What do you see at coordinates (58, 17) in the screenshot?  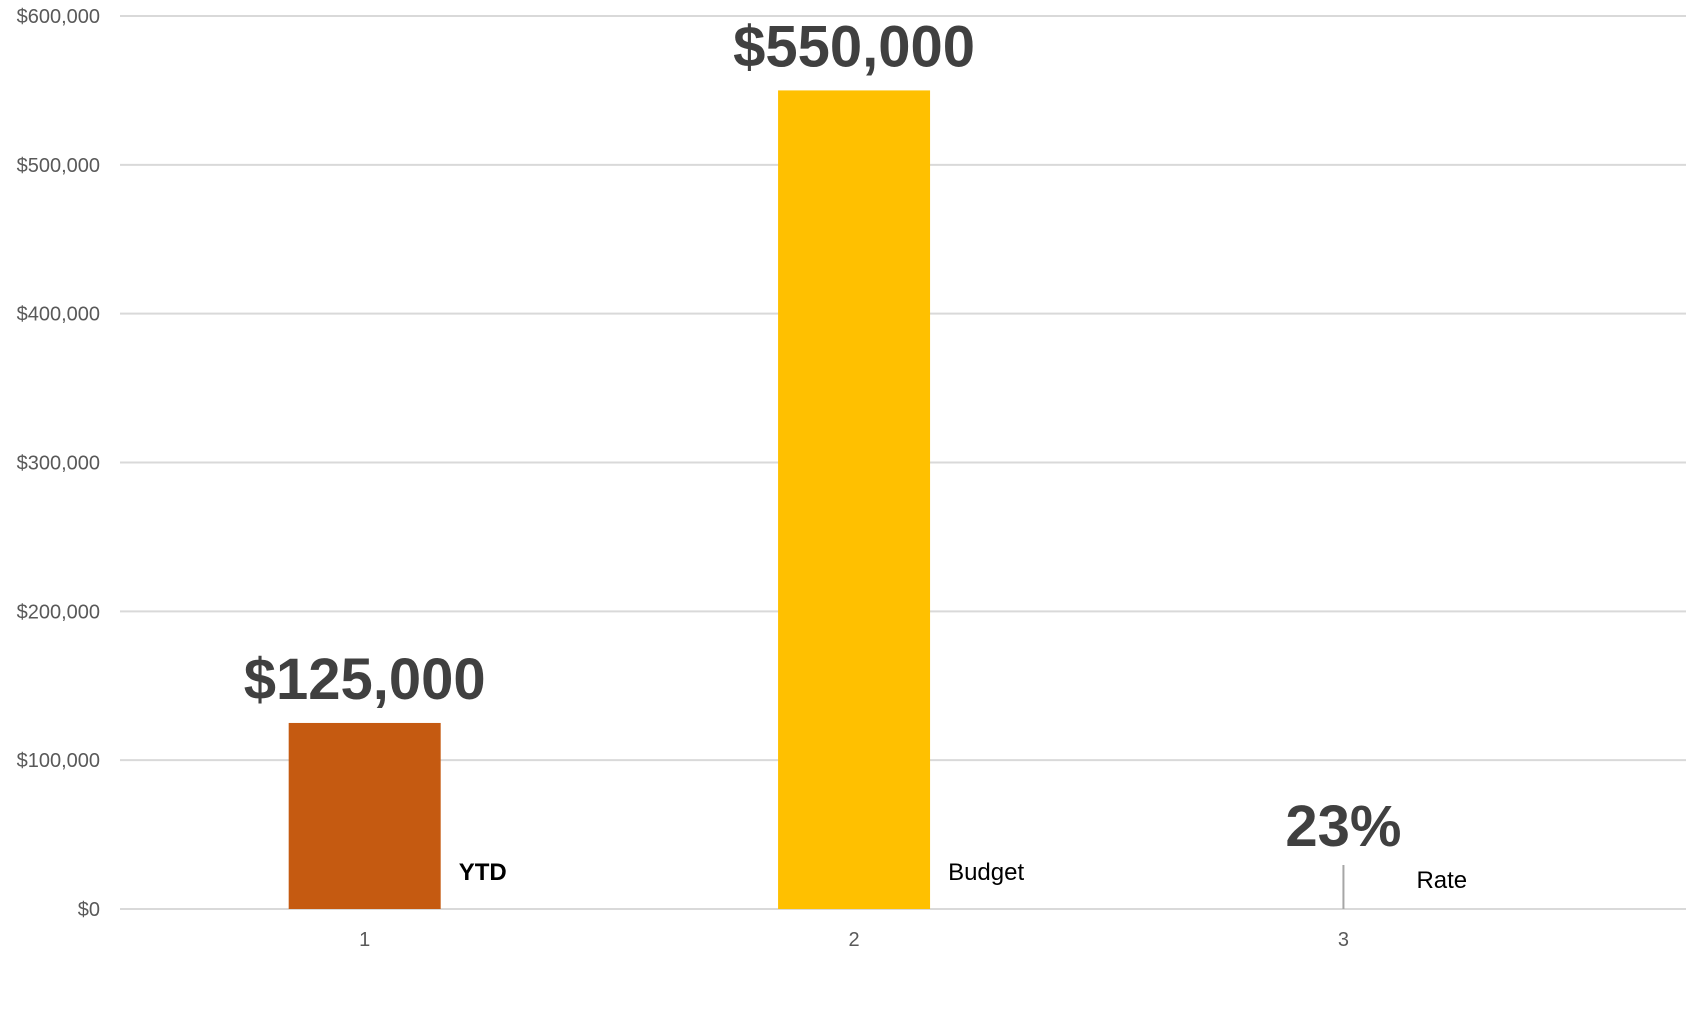 I see `y-tick-label: $600,000` at bounding box center [58, 17].